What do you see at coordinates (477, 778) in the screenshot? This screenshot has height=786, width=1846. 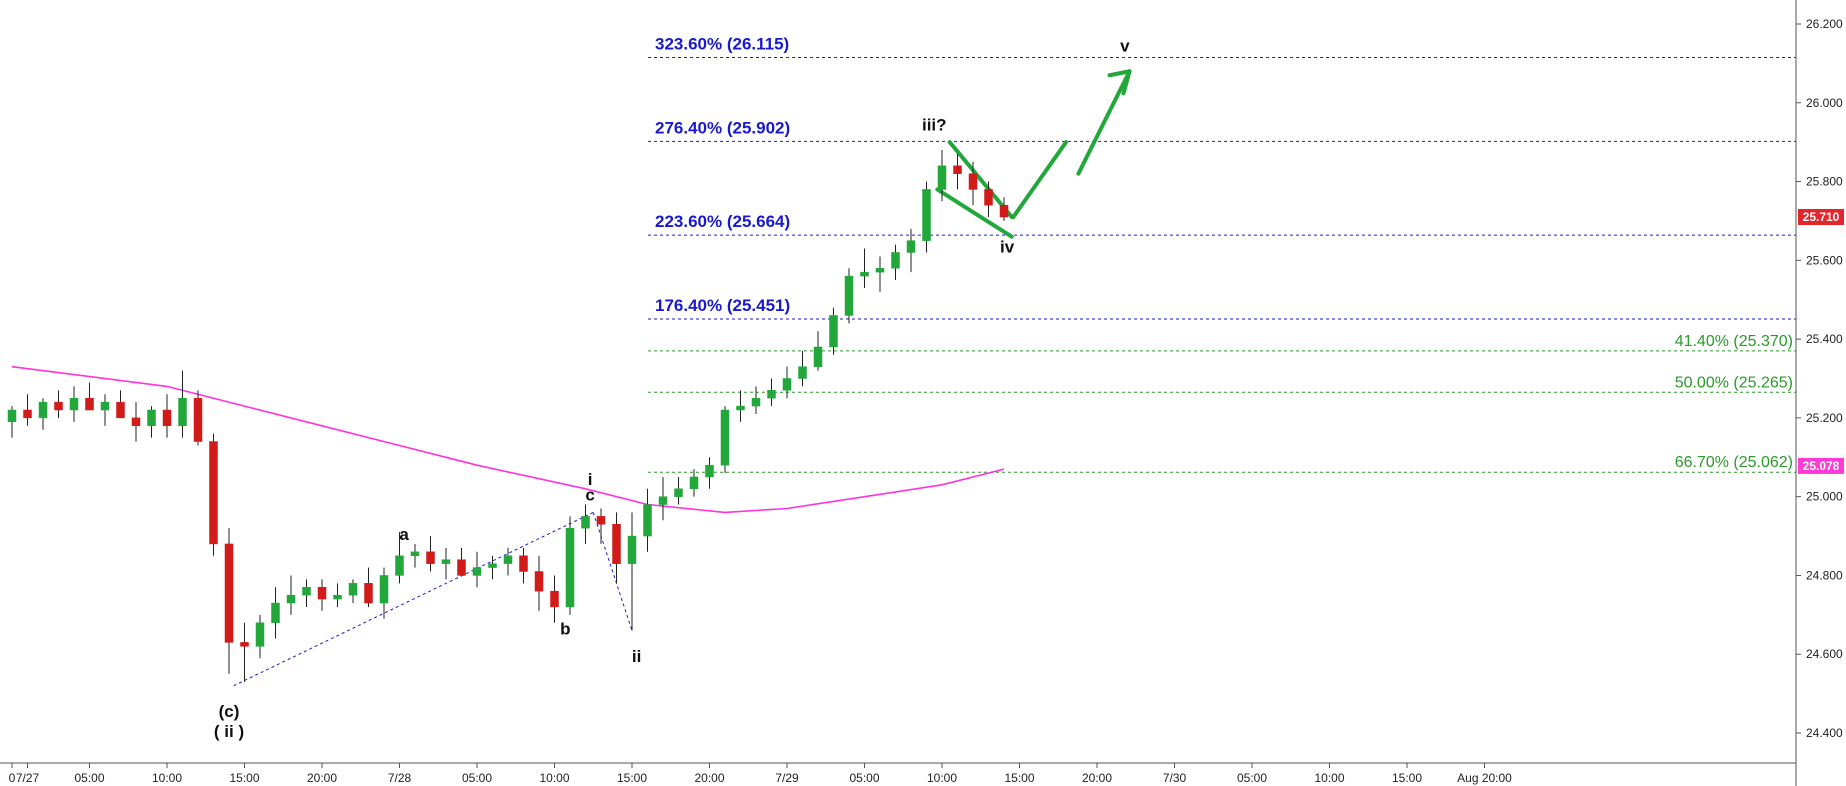 I see `x-tick-label-7: 05:00` at bounding box center [477, 778].